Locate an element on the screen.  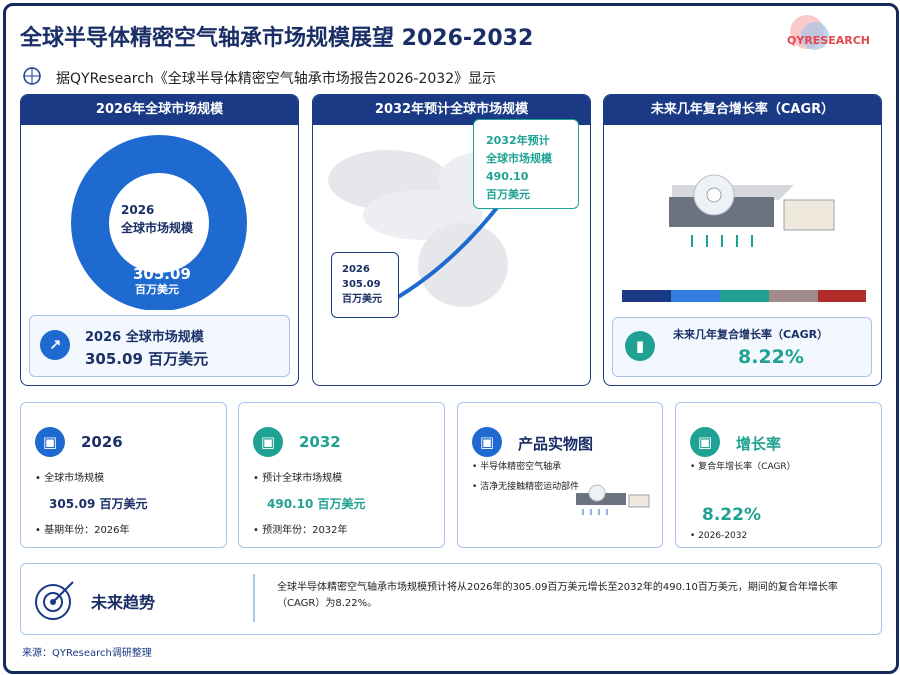
card-item: • 全球市场规模 is located at coordinates (70, 478).